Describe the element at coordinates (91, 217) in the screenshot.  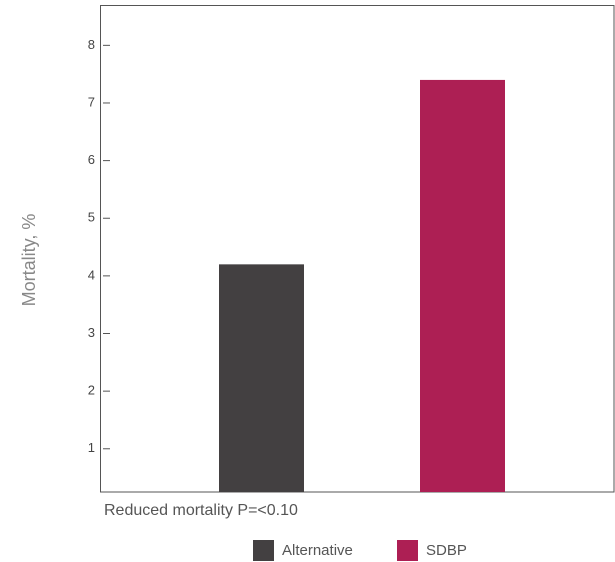
I see `y-tick-label: 5` at that location.